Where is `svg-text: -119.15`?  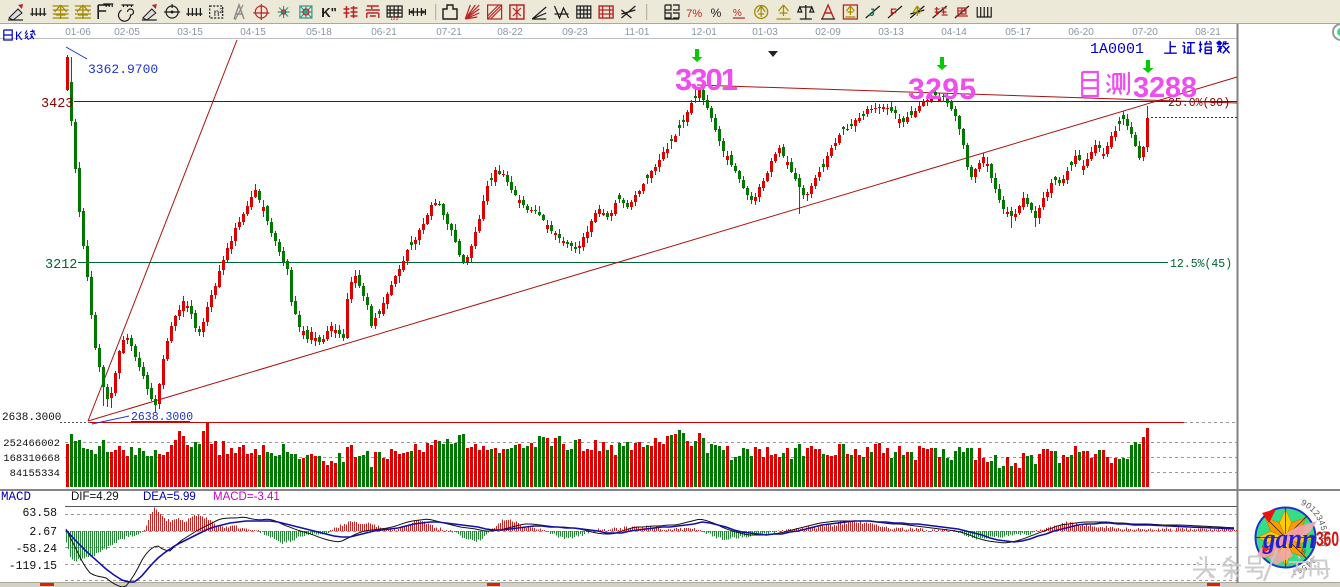 svg-text: -119.15 is located at coordinates (33, 566).